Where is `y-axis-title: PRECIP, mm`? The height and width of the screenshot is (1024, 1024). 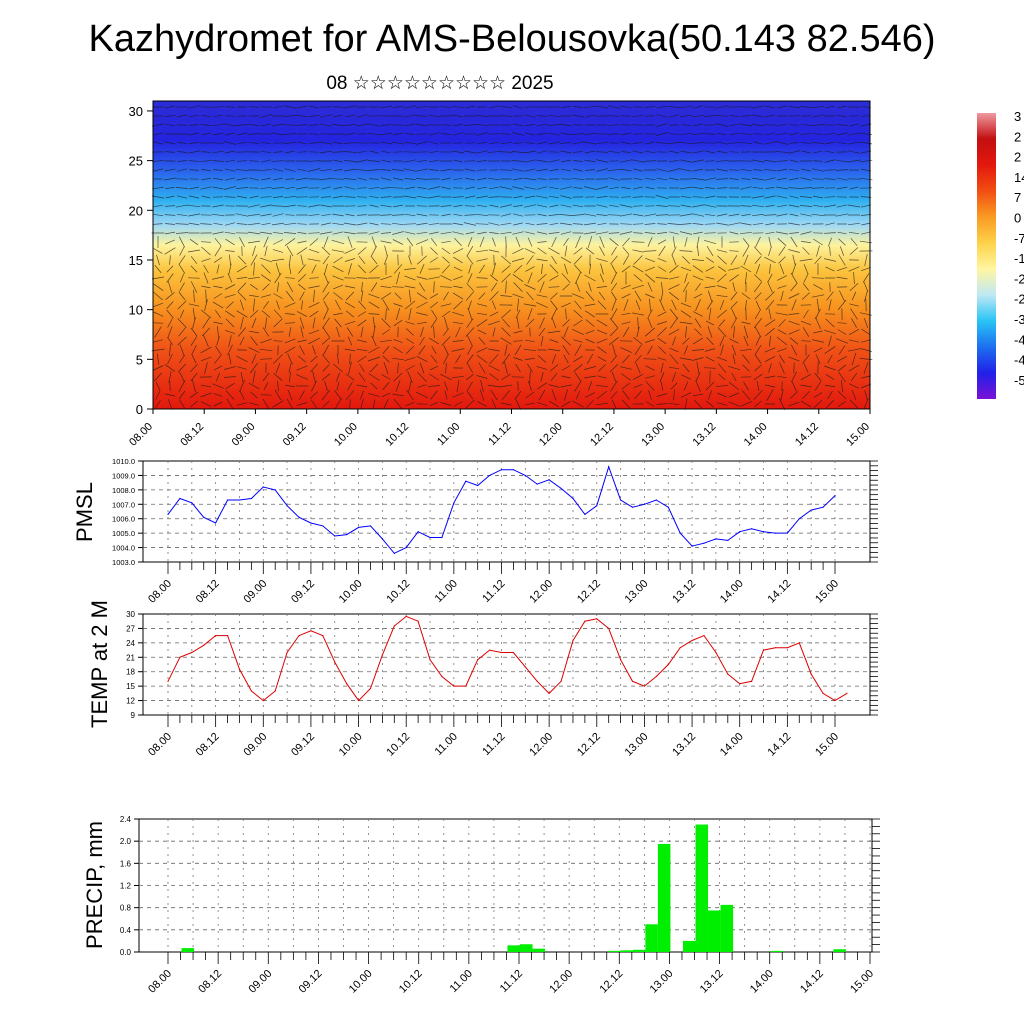 y-axis-title: PRECIP, mm is located at coordinates (94, 885).